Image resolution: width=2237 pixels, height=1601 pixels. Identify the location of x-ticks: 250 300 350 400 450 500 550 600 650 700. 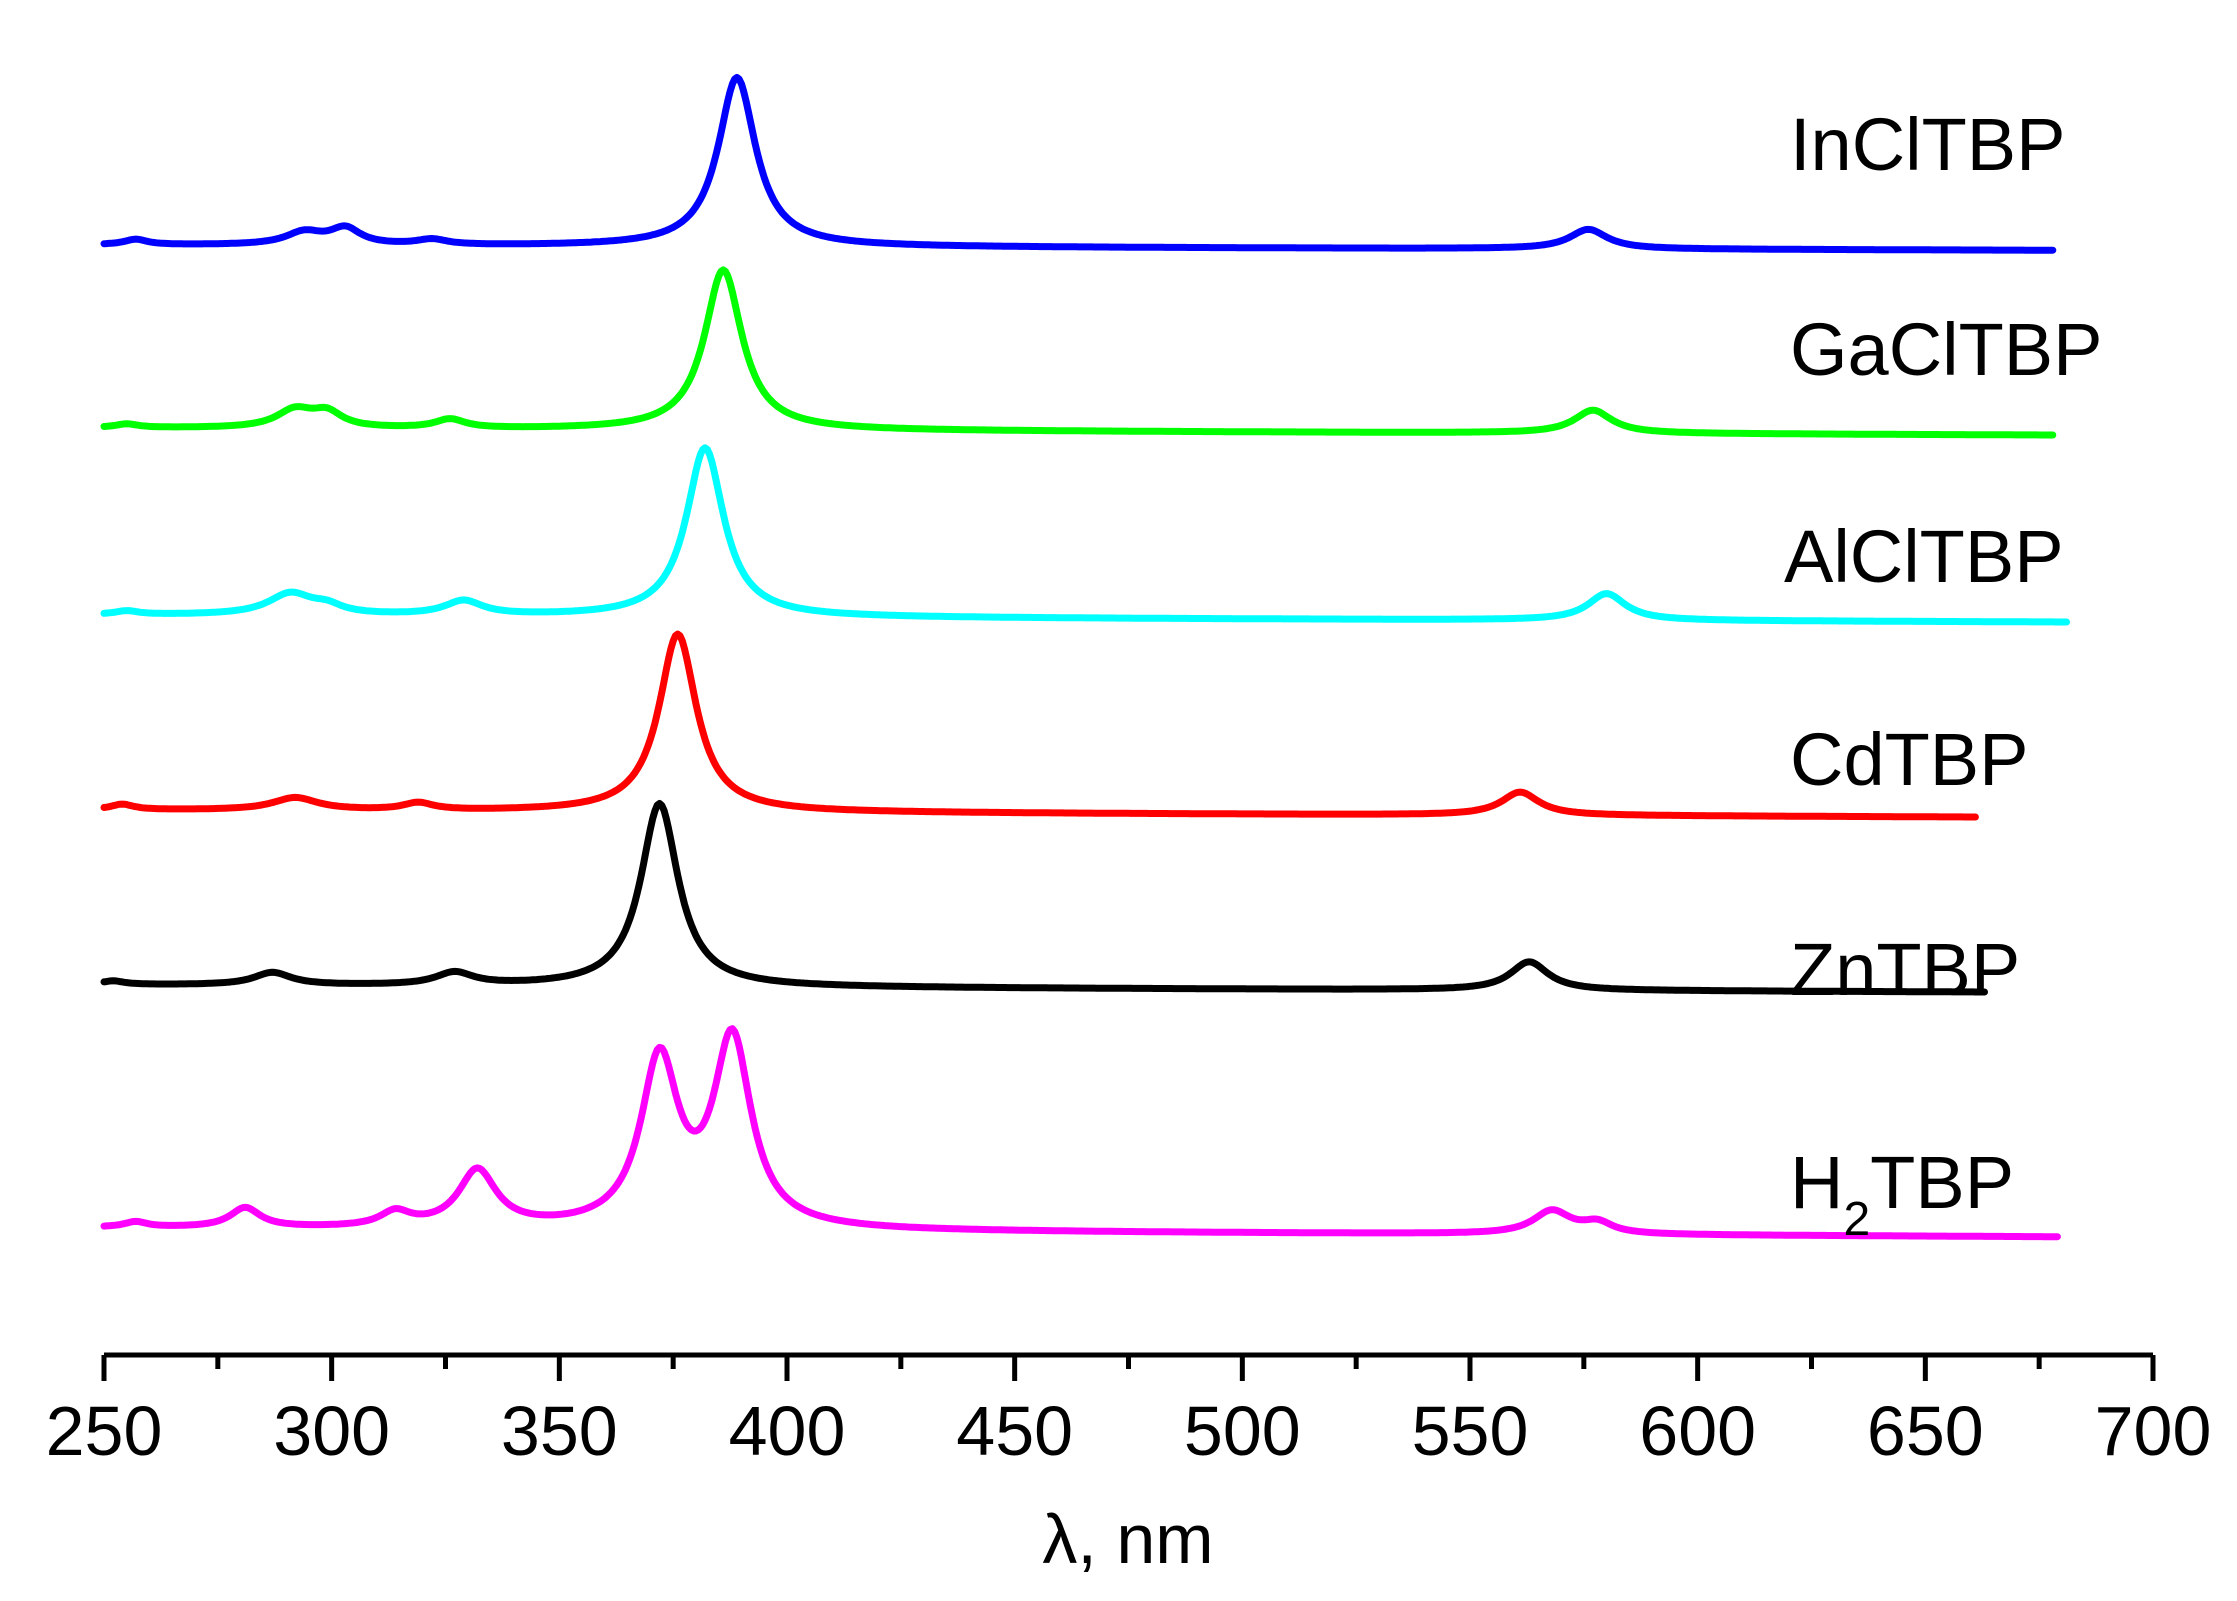
(1129, 1412).